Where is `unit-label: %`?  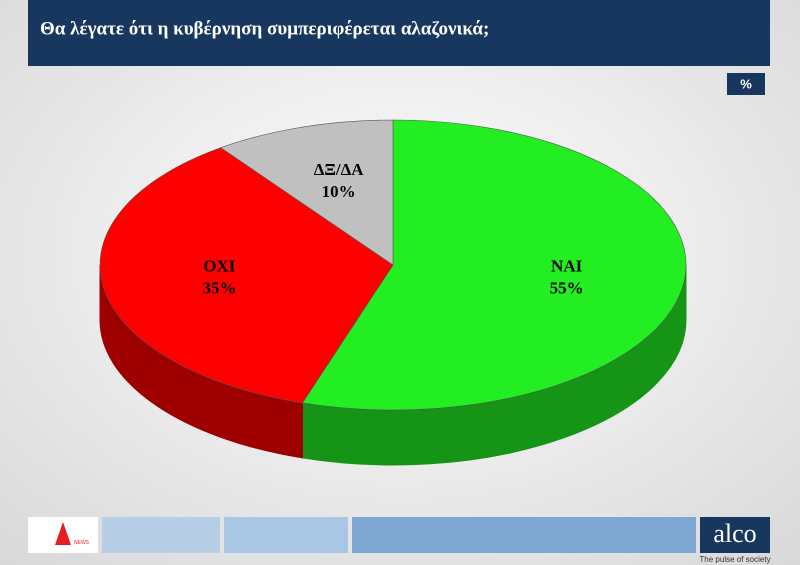
unit-label: % is located at coordinates (746, 83).